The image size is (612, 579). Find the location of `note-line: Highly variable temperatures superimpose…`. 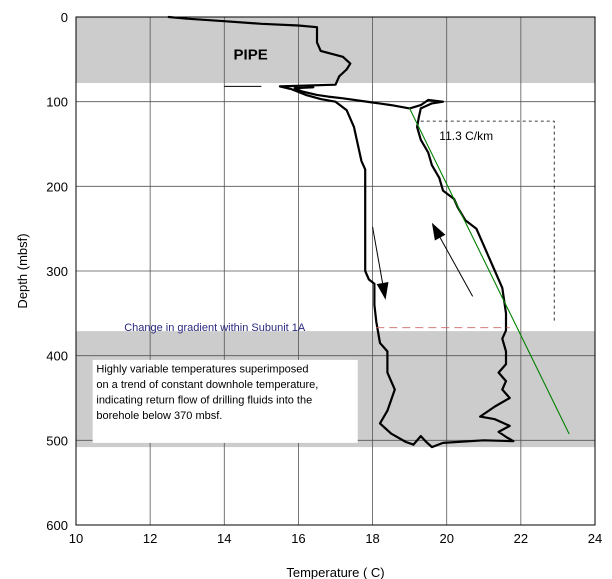

note-line: Highly variable temperatures superimpose… is located at coordinates (202, 370).